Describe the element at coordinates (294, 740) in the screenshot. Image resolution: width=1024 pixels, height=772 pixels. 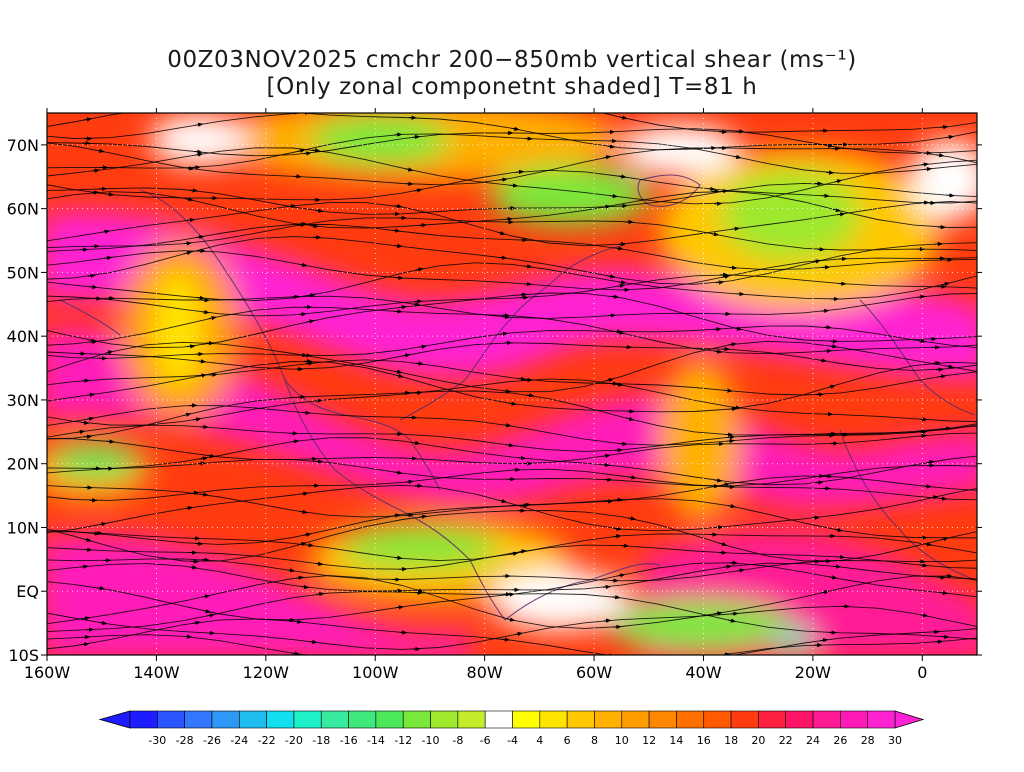
I see `colorbar-tick-label: -20` at that location.